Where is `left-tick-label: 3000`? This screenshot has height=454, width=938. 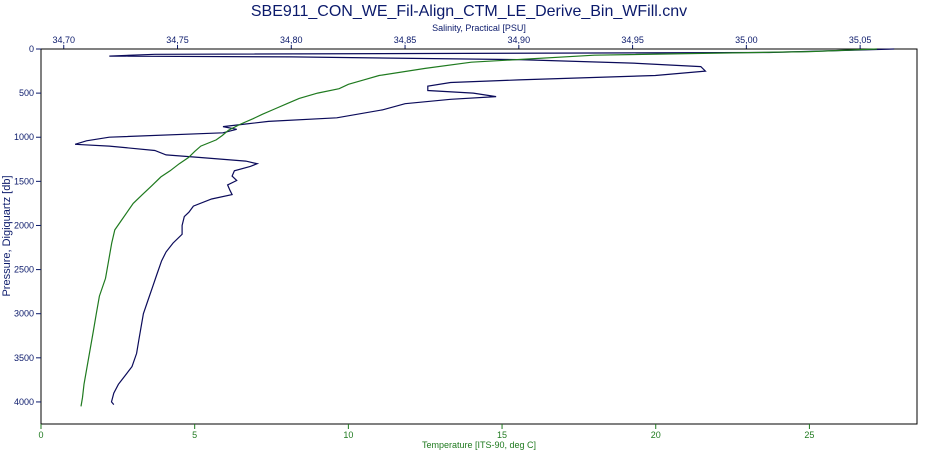
left-tick-label: 3000 is located at coordinates (24, 314).